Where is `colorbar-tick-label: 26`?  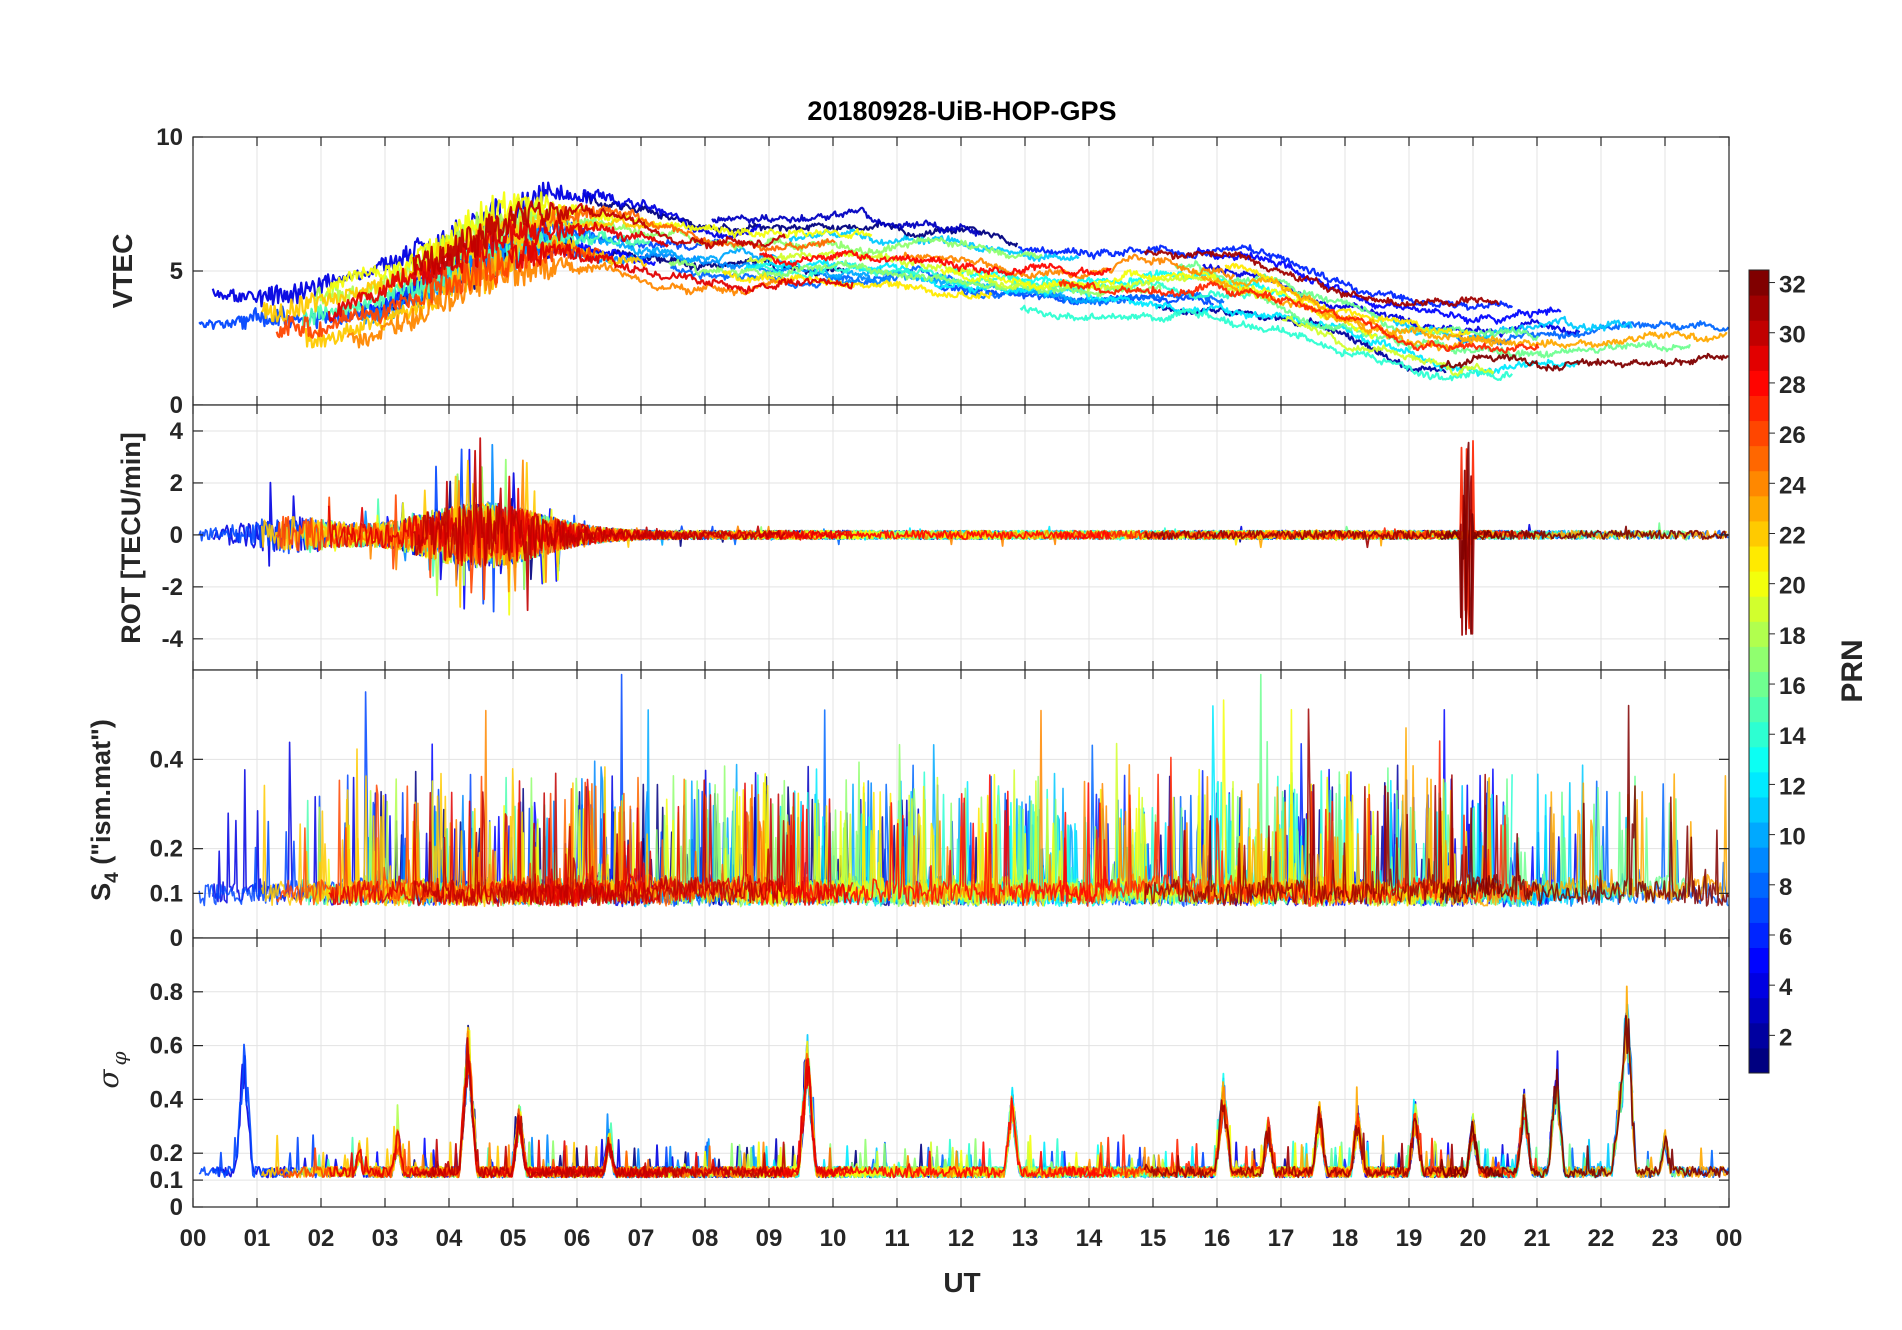
colorbar-tick-label: 26 is located at coordinates (1792, 435).